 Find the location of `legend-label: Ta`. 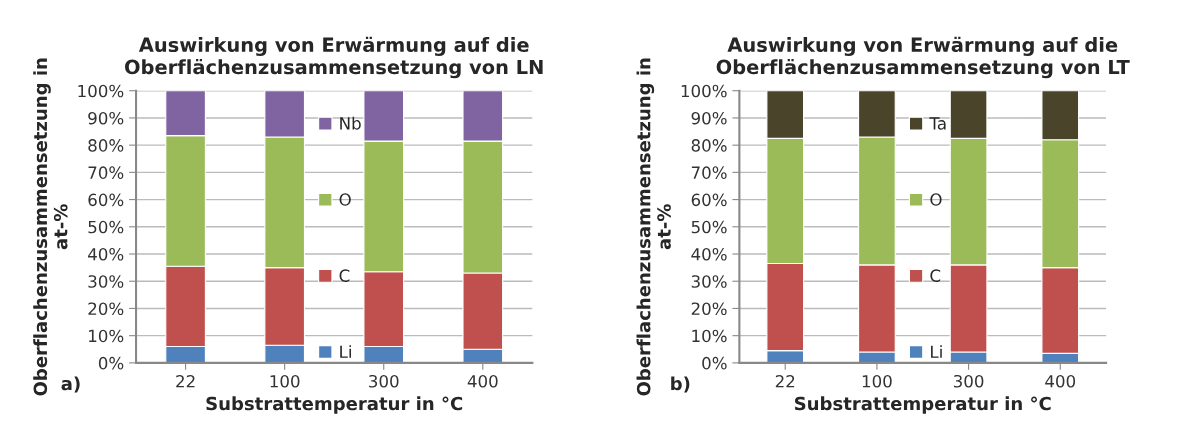

legend-label: Ta is located at coordinates (937, 123).